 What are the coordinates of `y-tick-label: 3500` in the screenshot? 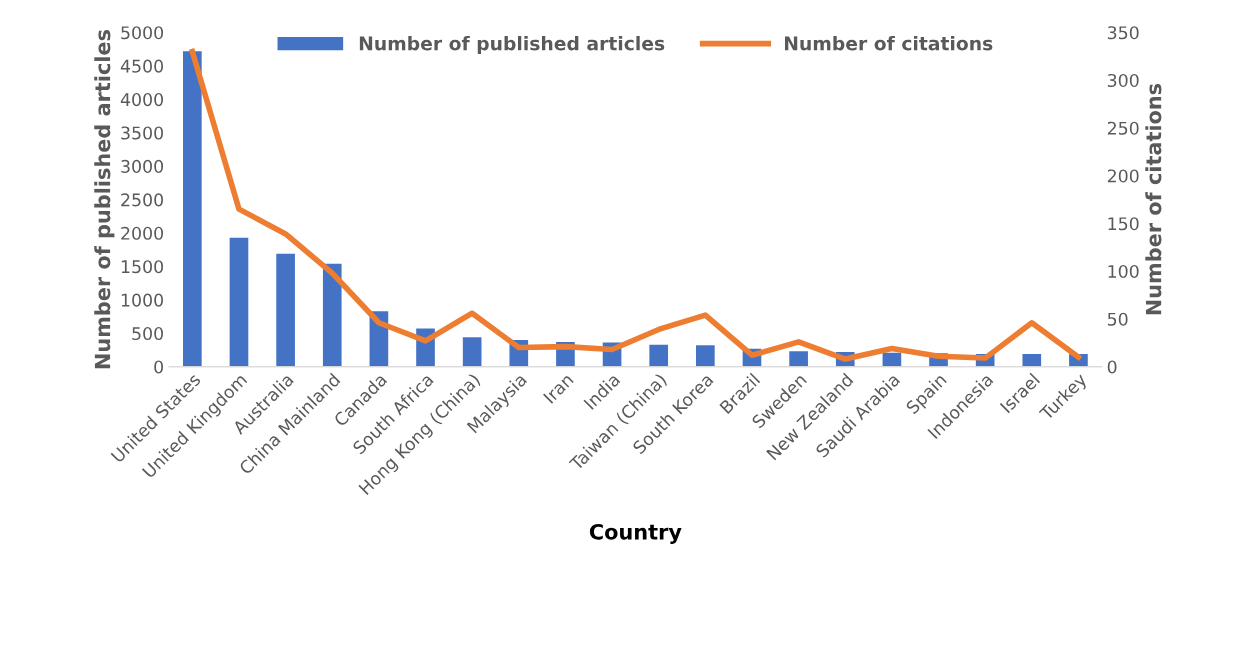 It's located at (142, 133).